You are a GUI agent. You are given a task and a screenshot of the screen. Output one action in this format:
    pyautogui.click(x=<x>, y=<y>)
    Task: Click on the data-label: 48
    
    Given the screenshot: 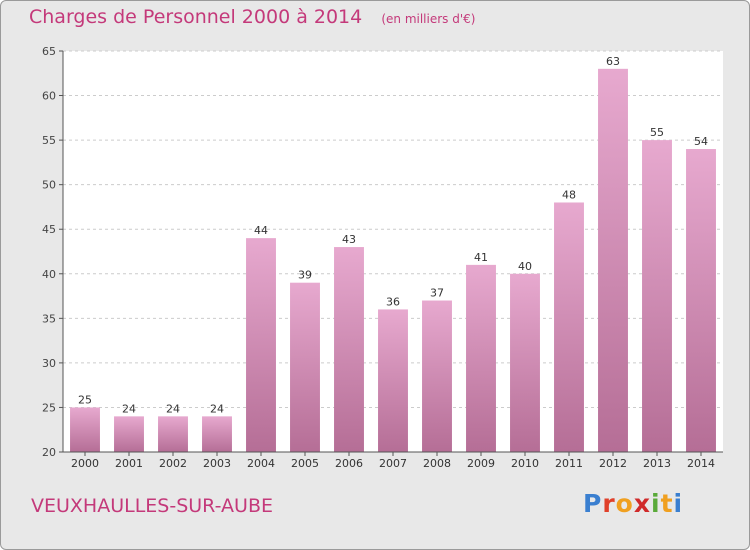 What is the action you would take?
    pyautogui.click(x=569, y=194)
    